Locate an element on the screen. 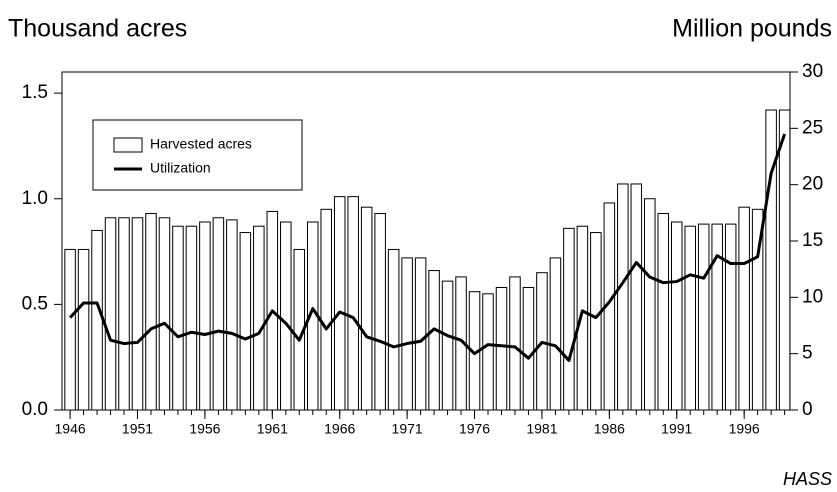 The height and width of the screenshot is (492, 837). x-tick-label: 1996 is located at coordinates (744, 429).